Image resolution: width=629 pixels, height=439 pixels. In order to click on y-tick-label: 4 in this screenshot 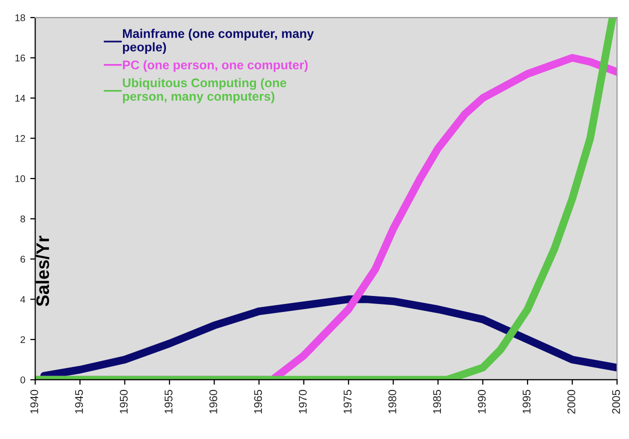, I will do `click(23, 299)`.